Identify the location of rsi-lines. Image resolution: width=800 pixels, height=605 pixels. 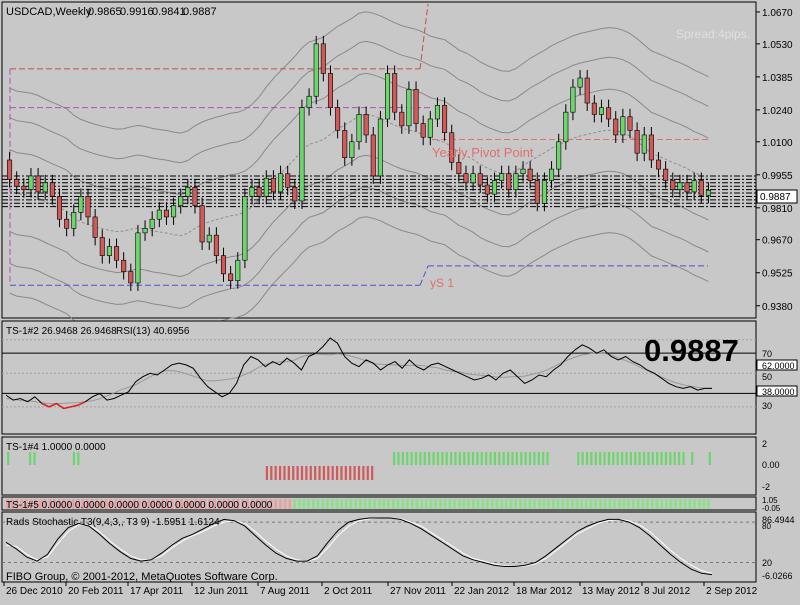
(379, 373).